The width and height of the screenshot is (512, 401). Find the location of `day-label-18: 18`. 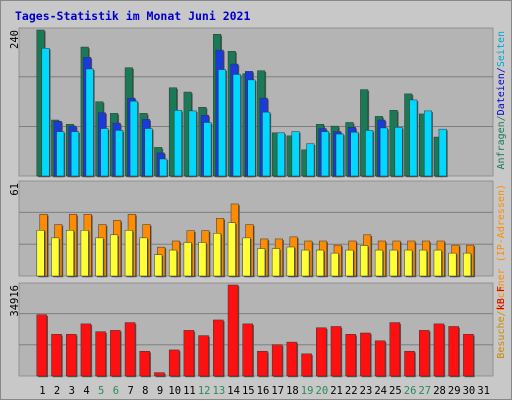

day-label-18: 18 is located at coordinates (292, 391).